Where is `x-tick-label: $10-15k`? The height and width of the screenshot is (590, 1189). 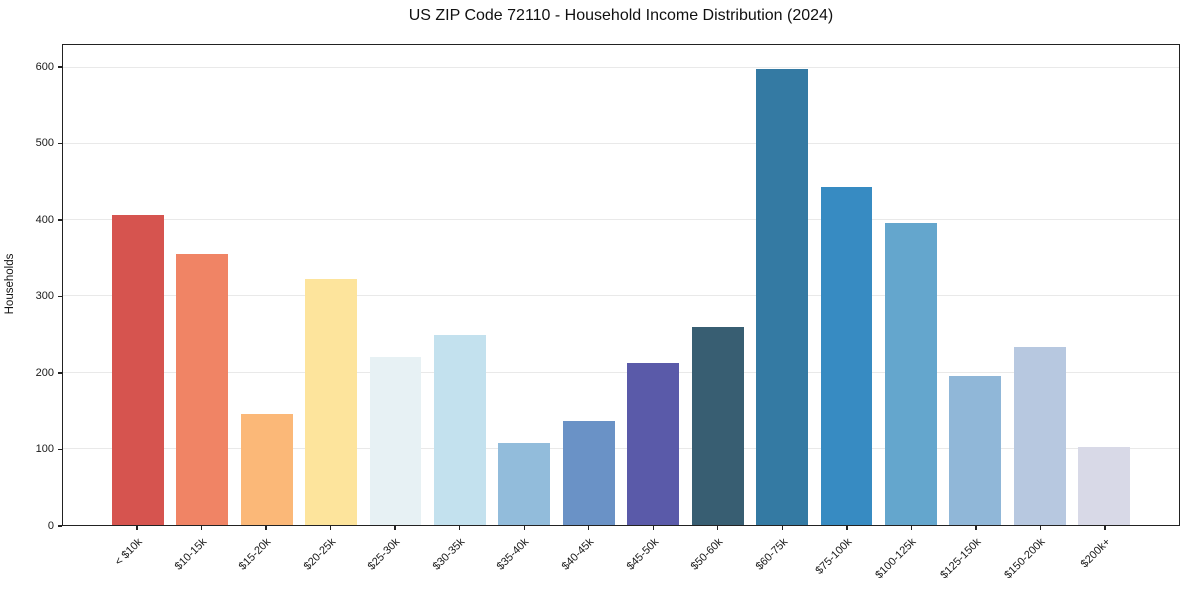 x-tick-label: $10-15k is located at coordinates (191, 554).